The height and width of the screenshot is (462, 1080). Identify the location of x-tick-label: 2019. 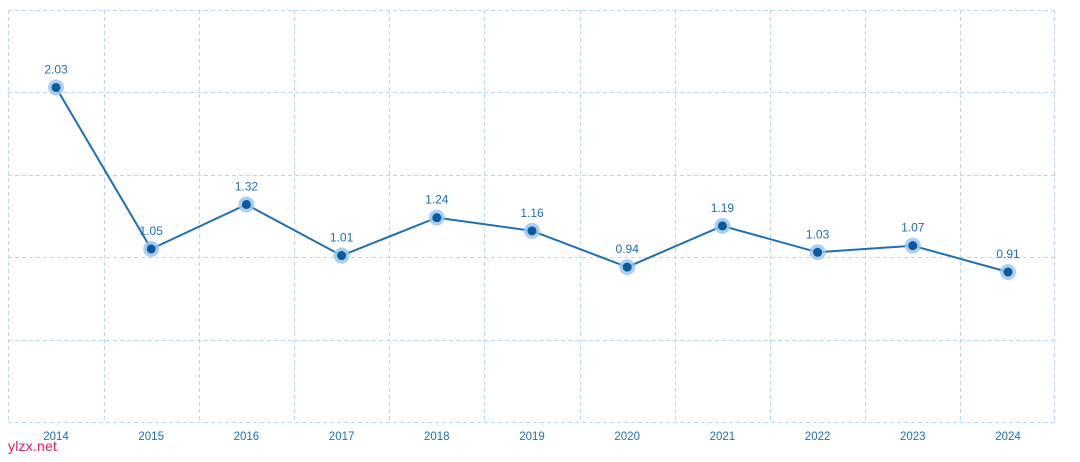
(532, 437).